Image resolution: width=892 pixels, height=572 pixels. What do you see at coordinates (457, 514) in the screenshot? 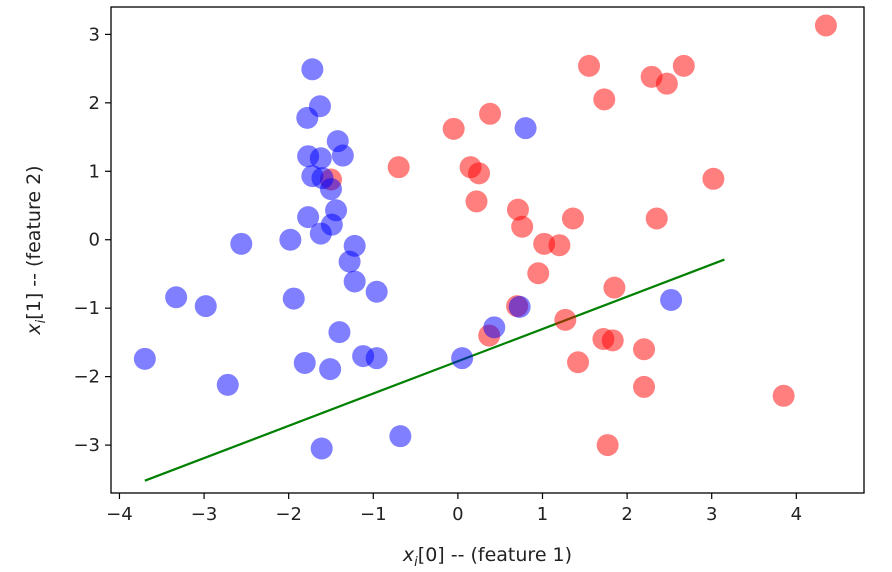
I see `x-tick-label: 0` at bounding box center [457, 514].